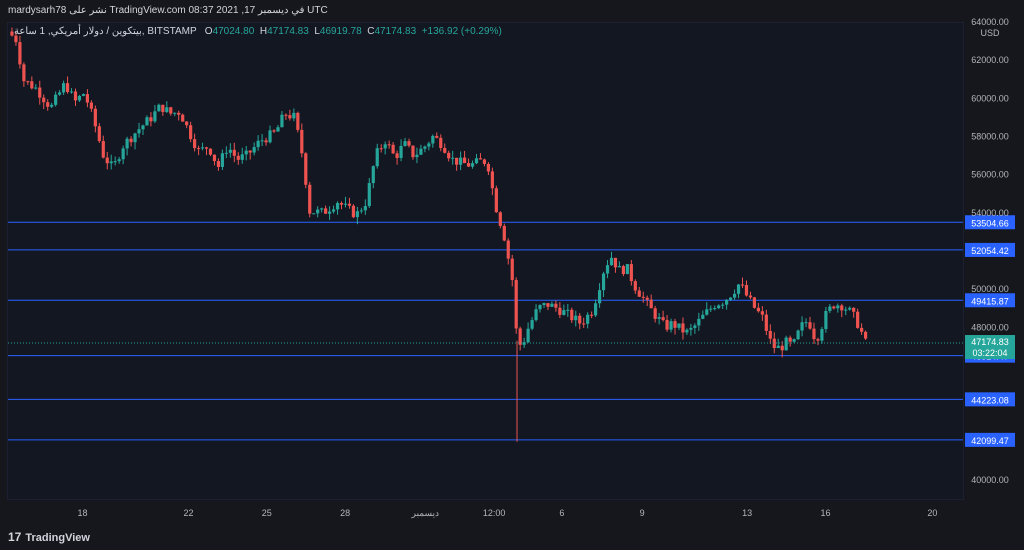  Describe the element at coordinates (990, 213) in the screenshot. I see `y-tick-label: 54000.00` at that location.